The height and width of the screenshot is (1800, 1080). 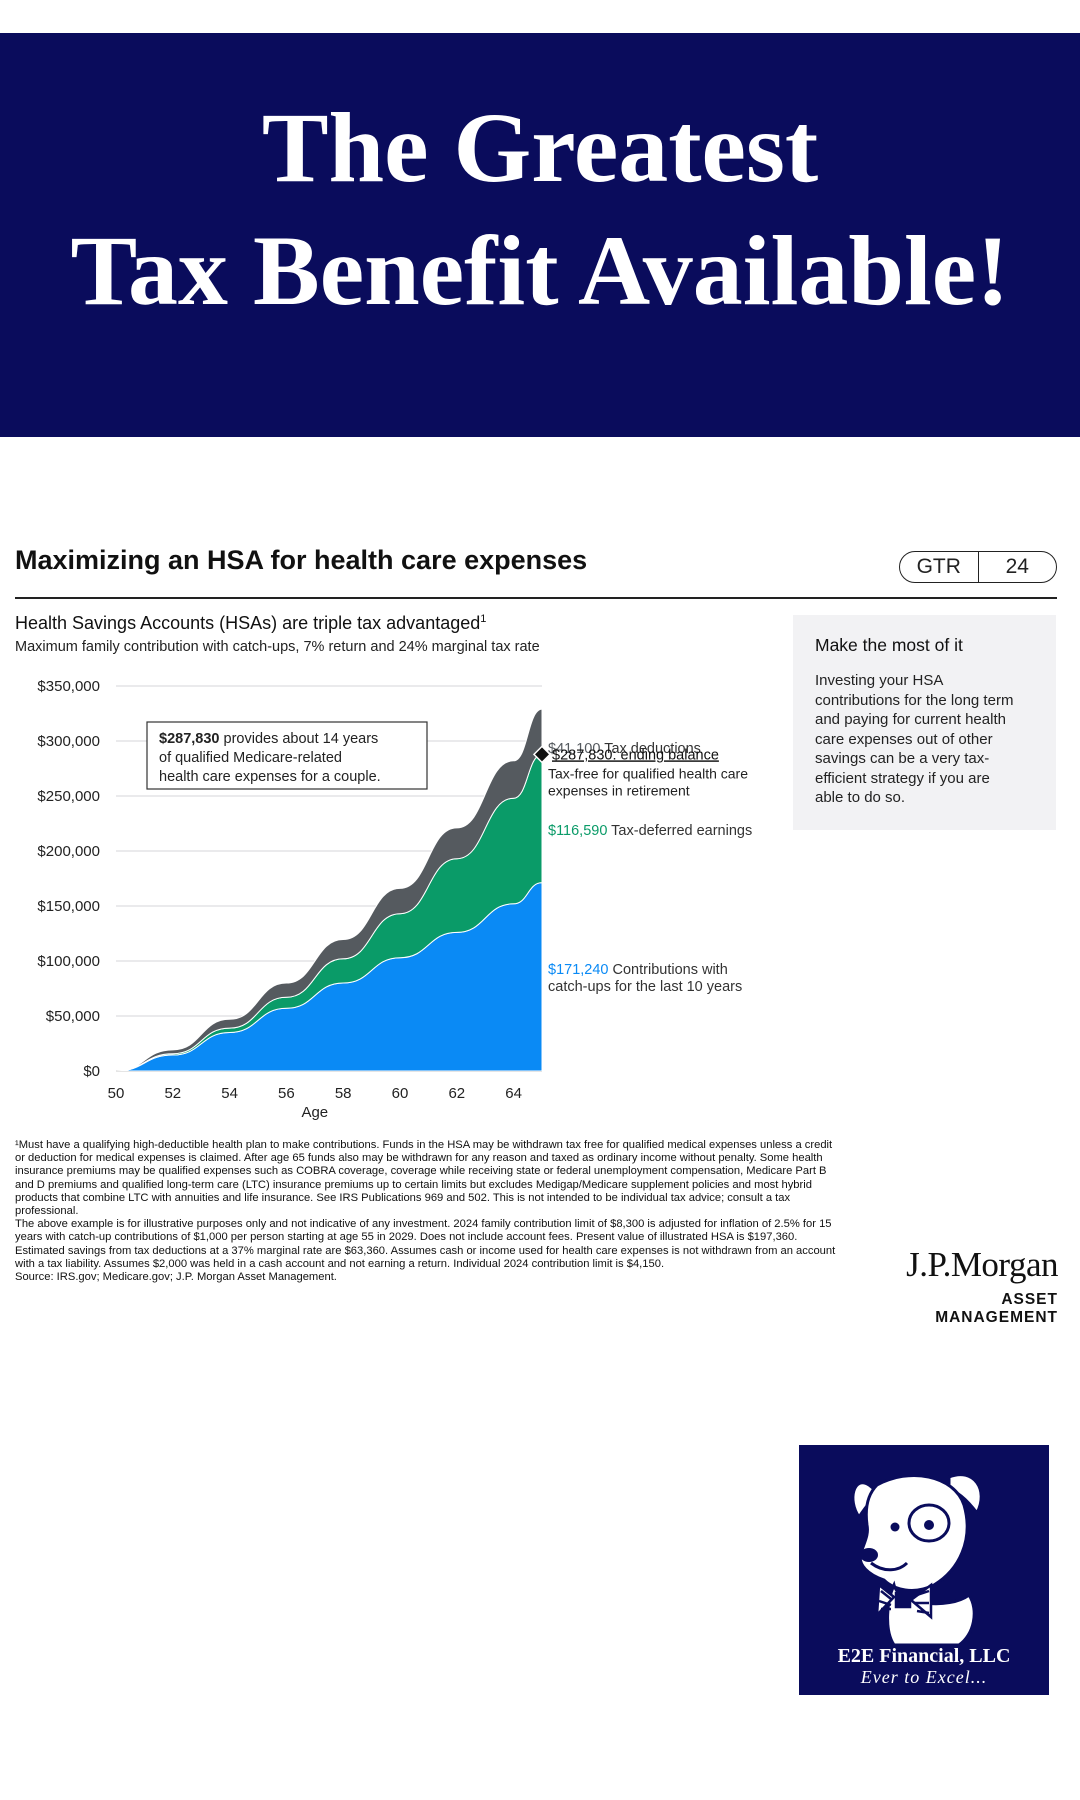 I want to click on y-tick-label: $350,000, so click(x=68, y=686).